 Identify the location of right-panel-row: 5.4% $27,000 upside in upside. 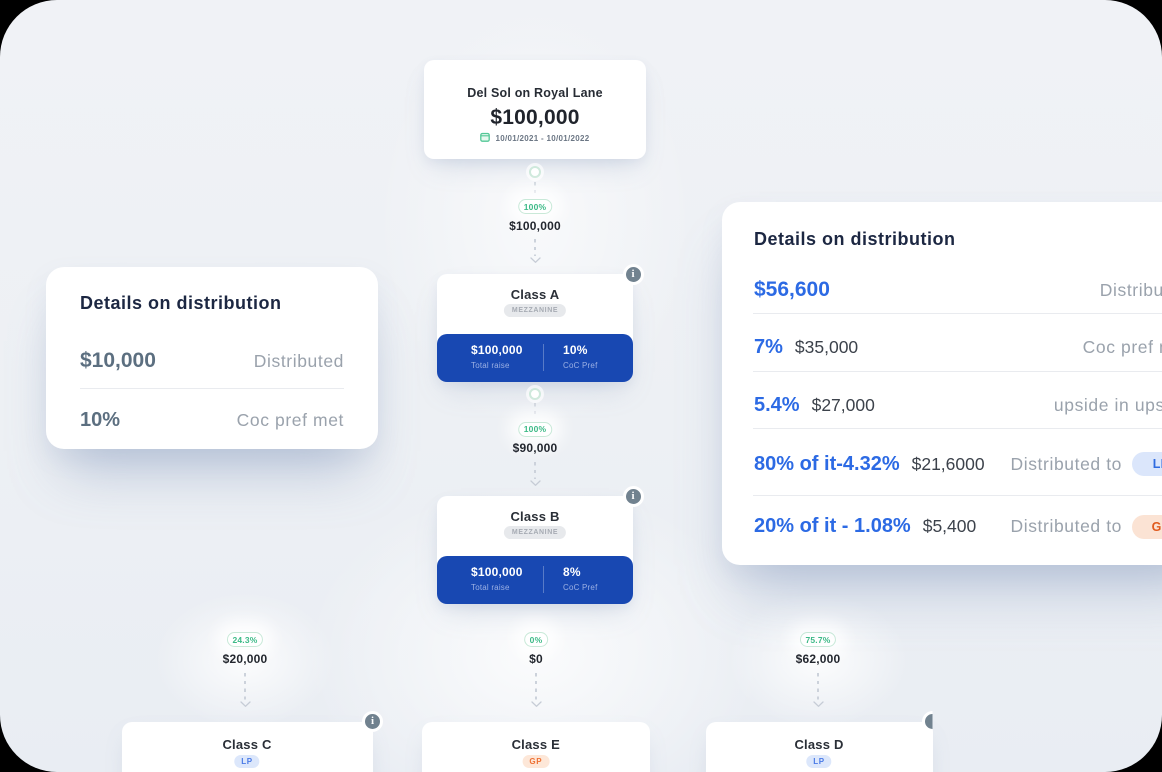
(958, 405).